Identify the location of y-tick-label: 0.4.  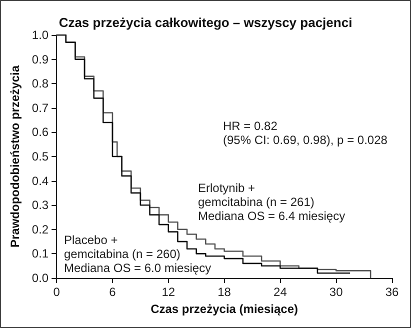
(40, 181).